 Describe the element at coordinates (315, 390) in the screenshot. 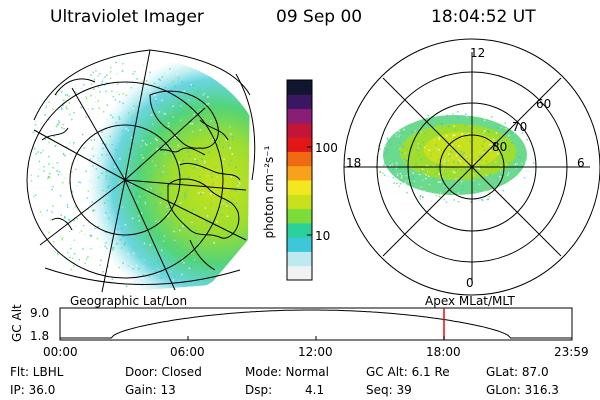

I see `status-dsp-value: 4.1` at that location.